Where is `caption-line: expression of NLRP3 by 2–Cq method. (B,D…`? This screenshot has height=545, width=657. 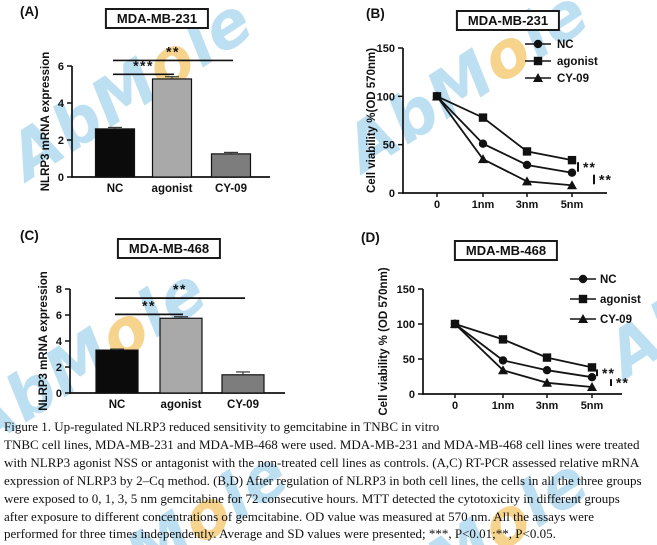 caption-line: expression of NLRP3 by 2–Cq method. (B,D… is located at coordinates (323, 480).